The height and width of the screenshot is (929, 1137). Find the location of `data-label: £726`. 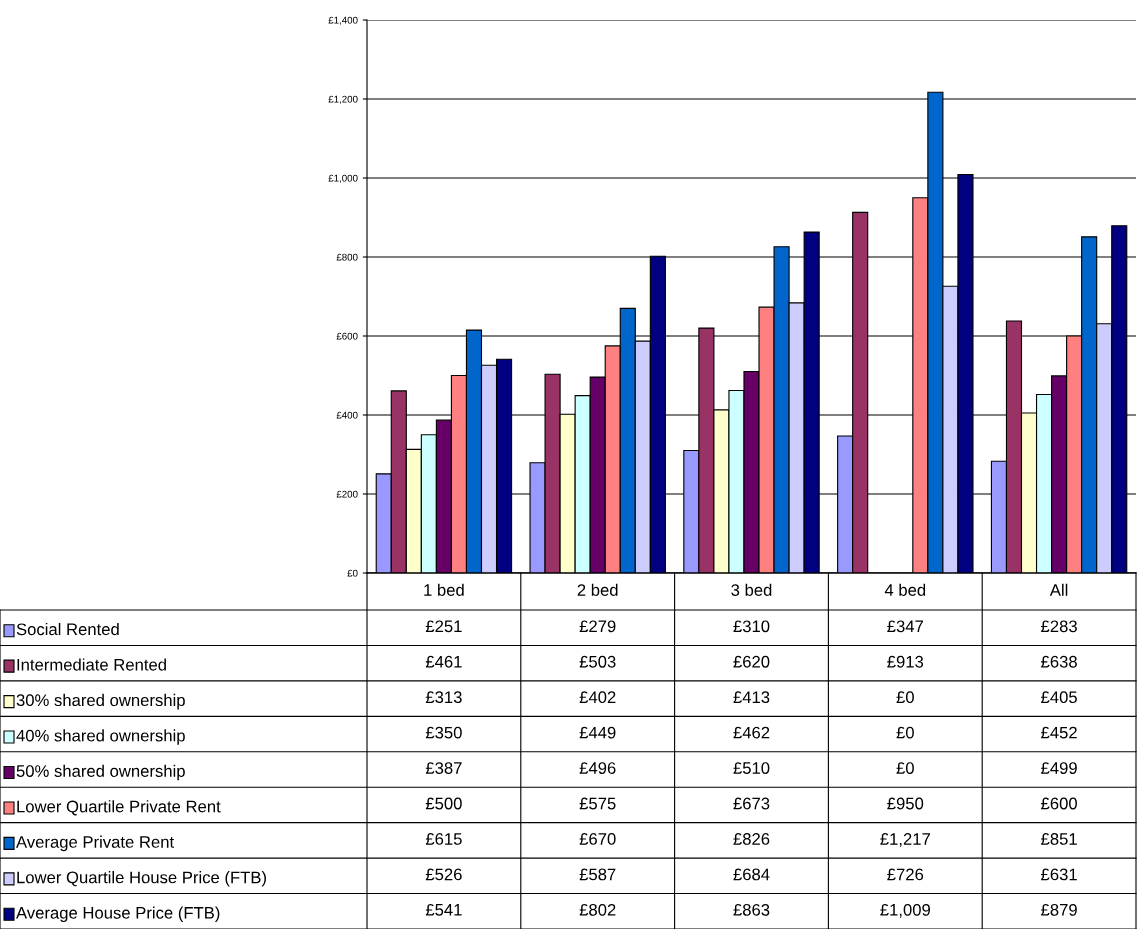

data-label: £726 is located at coordinates (905, 874).